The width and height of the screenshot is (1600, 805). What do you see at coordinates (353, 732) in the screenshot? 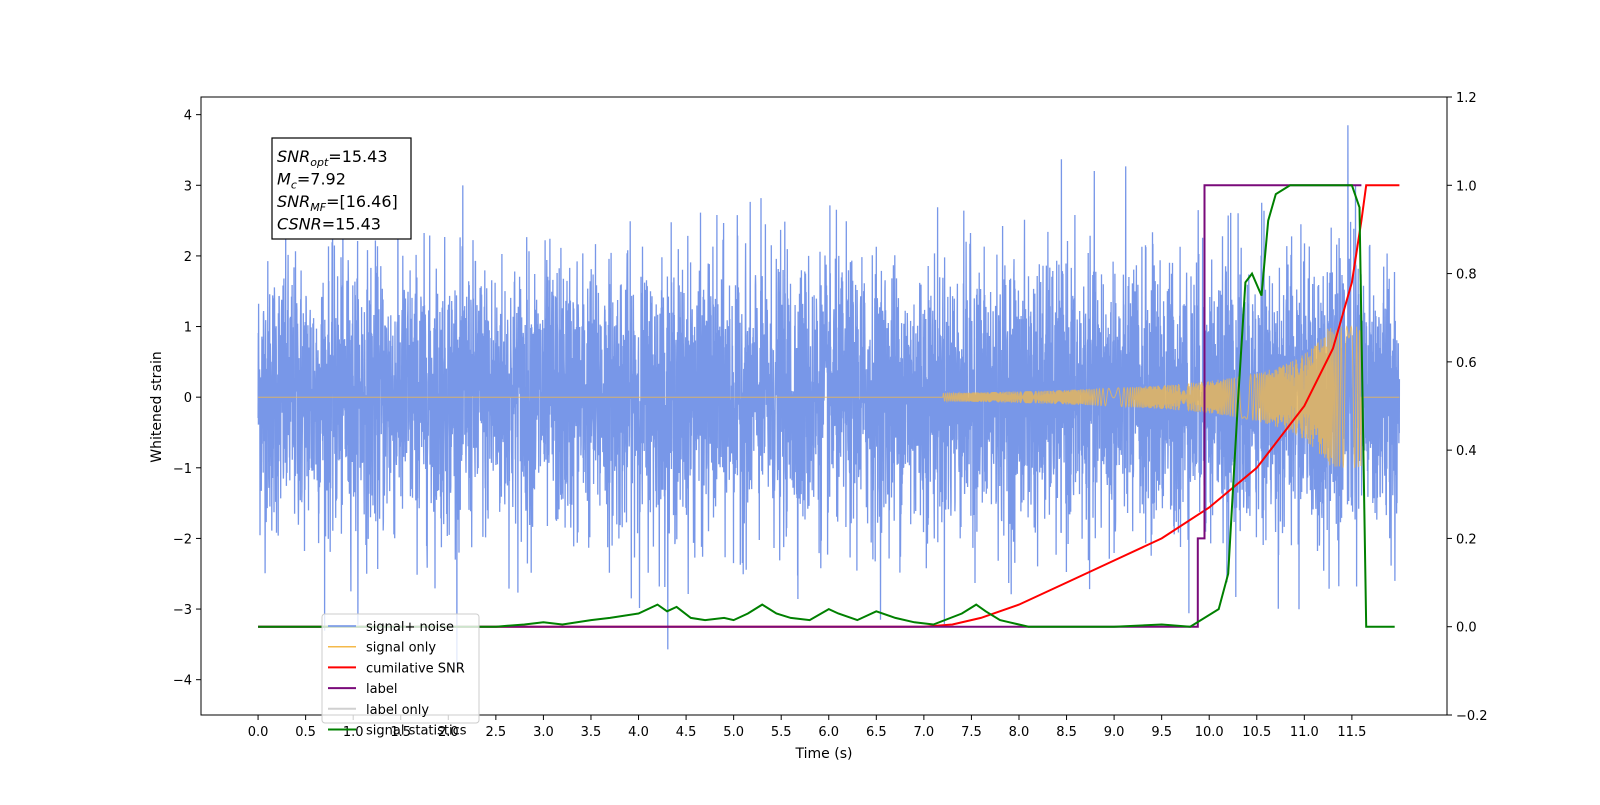
I see `x-tick-label: 1.0` at bounding box center [353, 732].